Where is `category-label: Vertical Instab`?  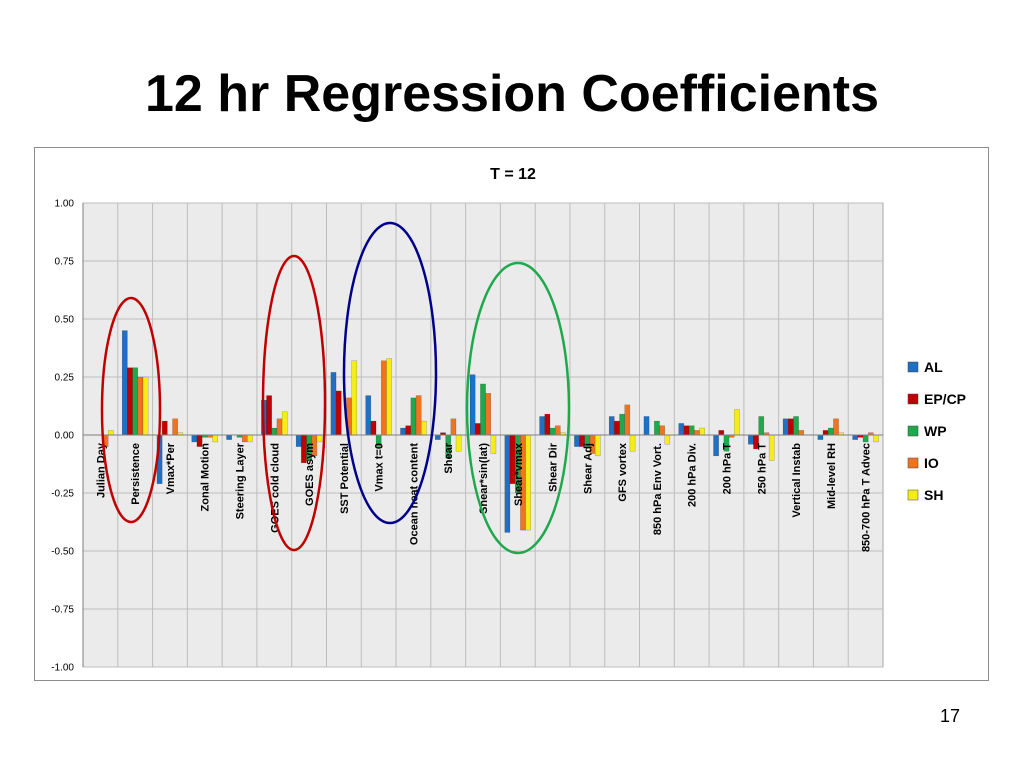
category-label: Vertical Instab is located at coordinates (797, 480).